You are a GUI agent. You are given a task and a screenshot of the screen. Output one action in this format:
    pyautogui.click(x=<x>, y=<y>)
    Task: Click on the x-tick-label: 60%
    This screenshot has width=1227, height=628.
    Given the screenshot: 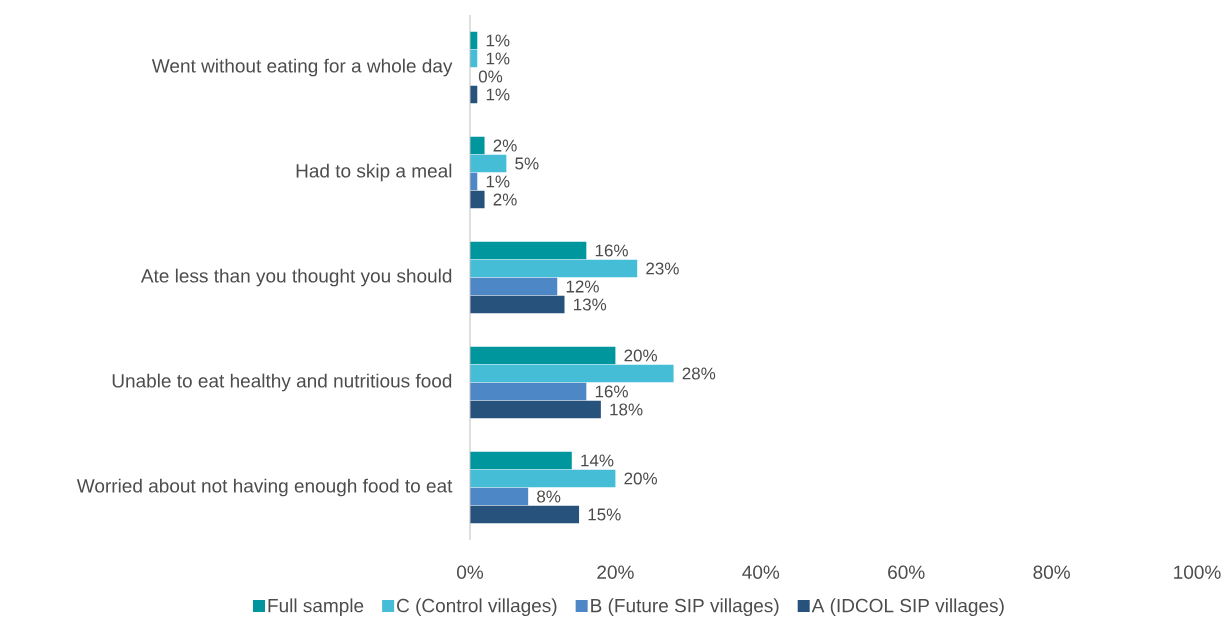 What is the action you would take?
    pyautogui.click(x=906, y=572)
    